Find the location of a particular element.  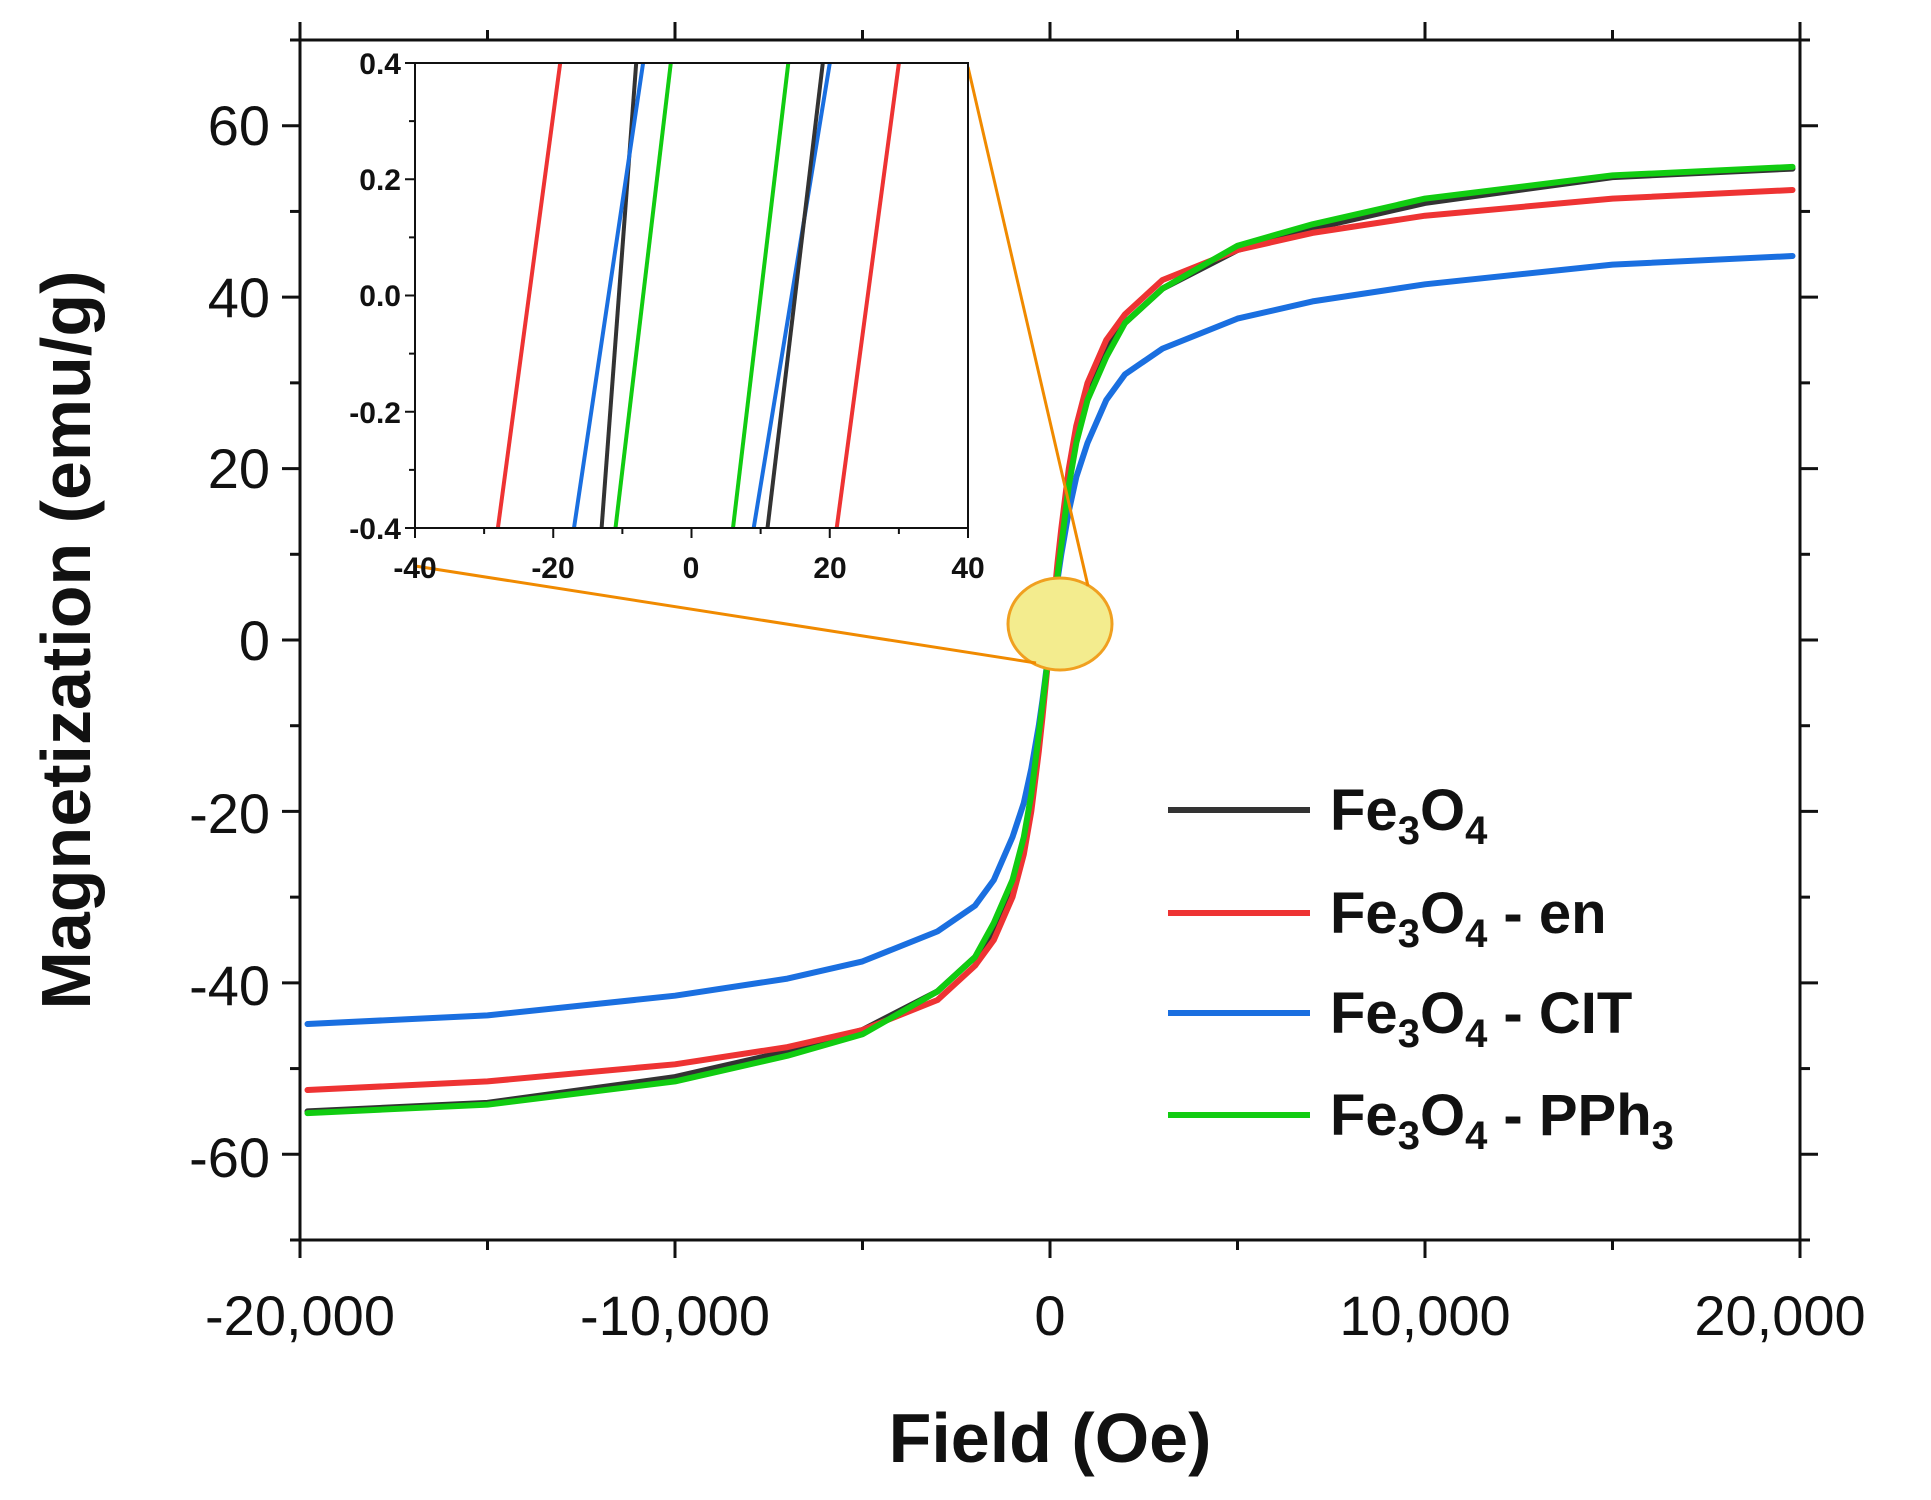

inset-y-tick-label: 0.4 is located at coordinates (380, 64).